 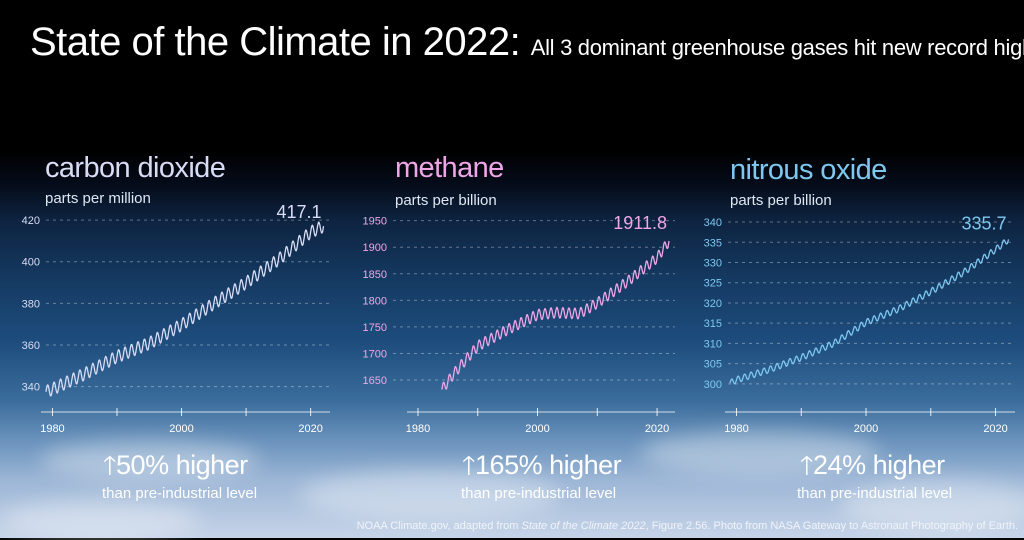 I want to click on y-tick-label: 315, so click(x=713, y=324).